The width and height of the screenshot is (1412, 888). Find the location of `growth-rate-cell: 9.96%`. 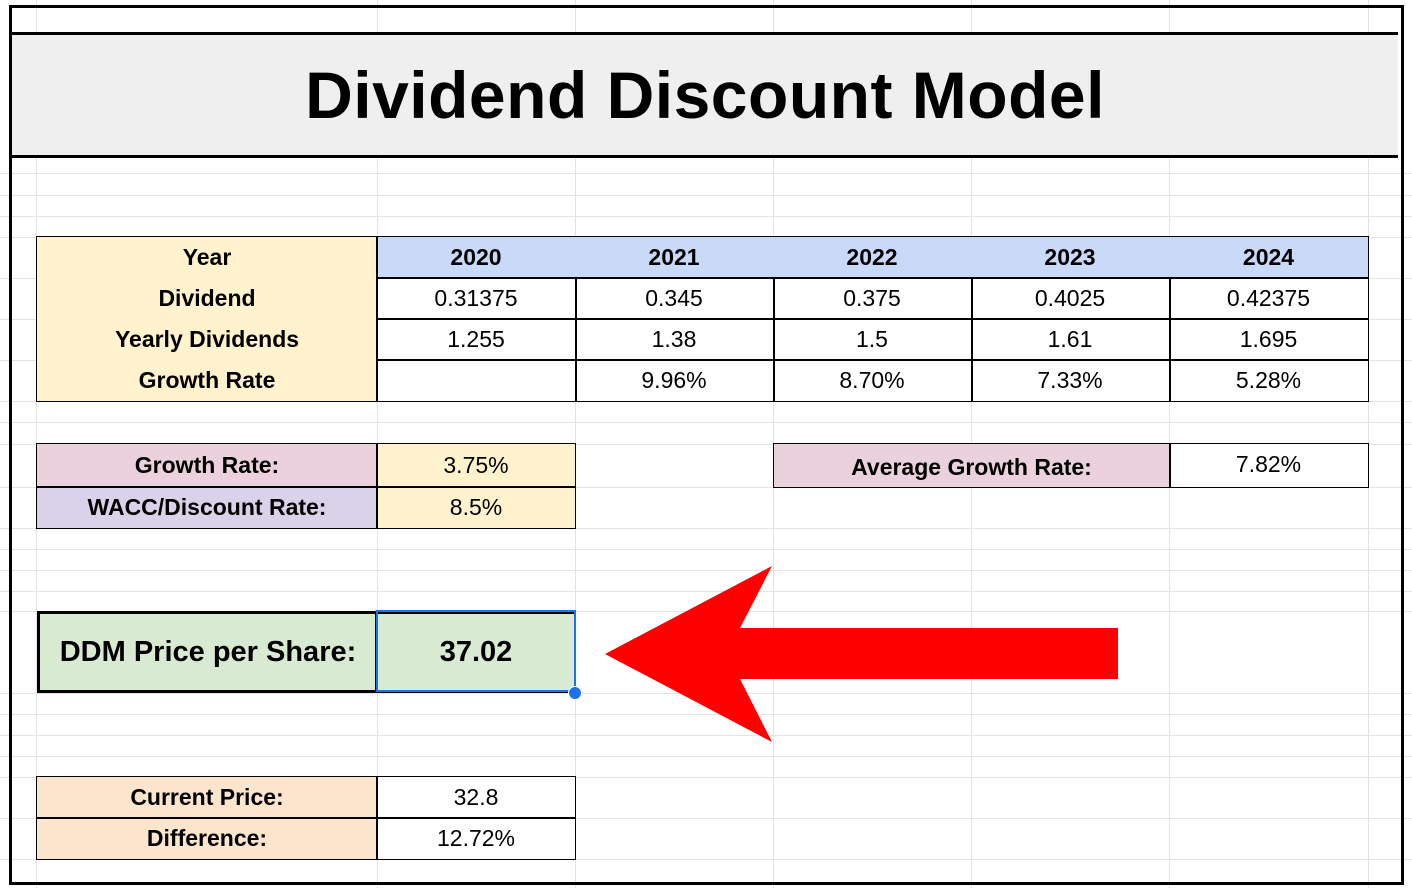

growth-rate-cell: 9.96% is located at coordinates (674, 380).